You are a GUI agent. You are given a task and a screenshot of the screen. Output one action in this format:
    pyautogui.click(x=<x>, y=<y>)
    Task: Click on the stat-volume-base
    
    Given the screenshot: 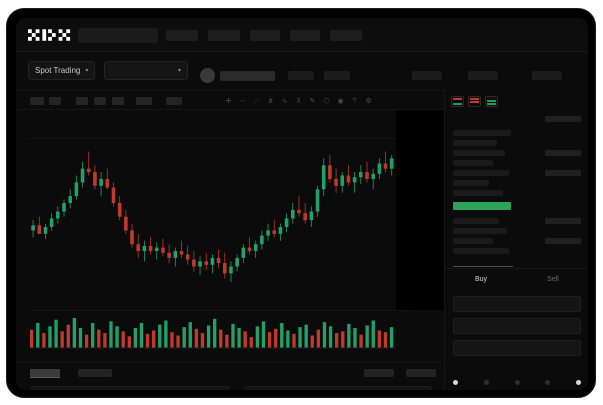 What is the action you would take?
    pyautogui.click(x=483, y=75)
    